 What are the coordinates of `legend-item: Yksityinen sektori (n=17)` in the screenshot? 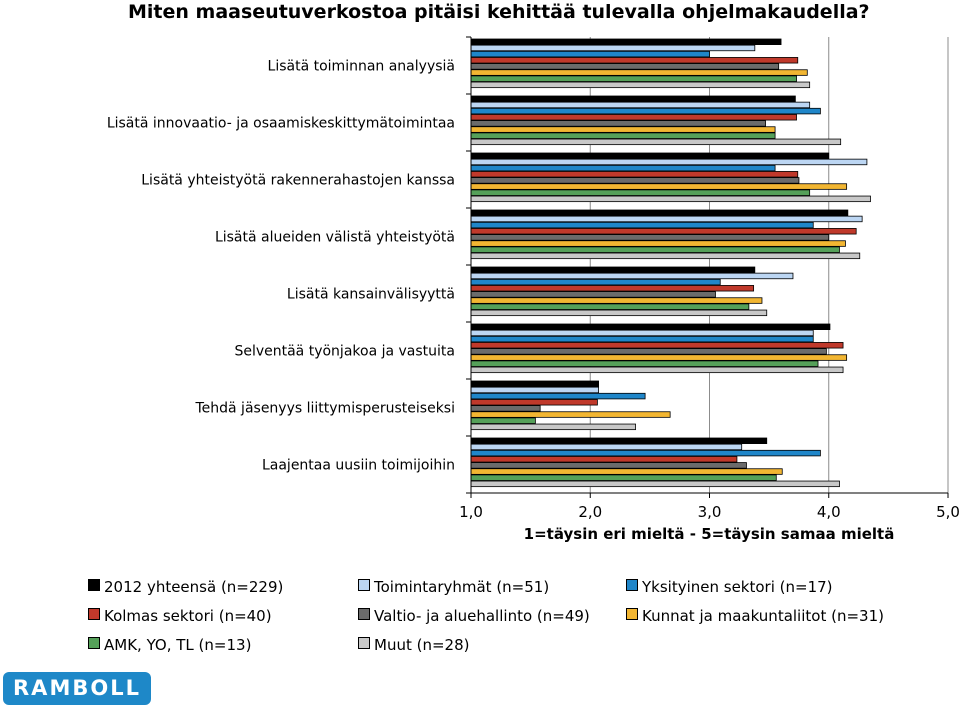 It's located at (729, 587).